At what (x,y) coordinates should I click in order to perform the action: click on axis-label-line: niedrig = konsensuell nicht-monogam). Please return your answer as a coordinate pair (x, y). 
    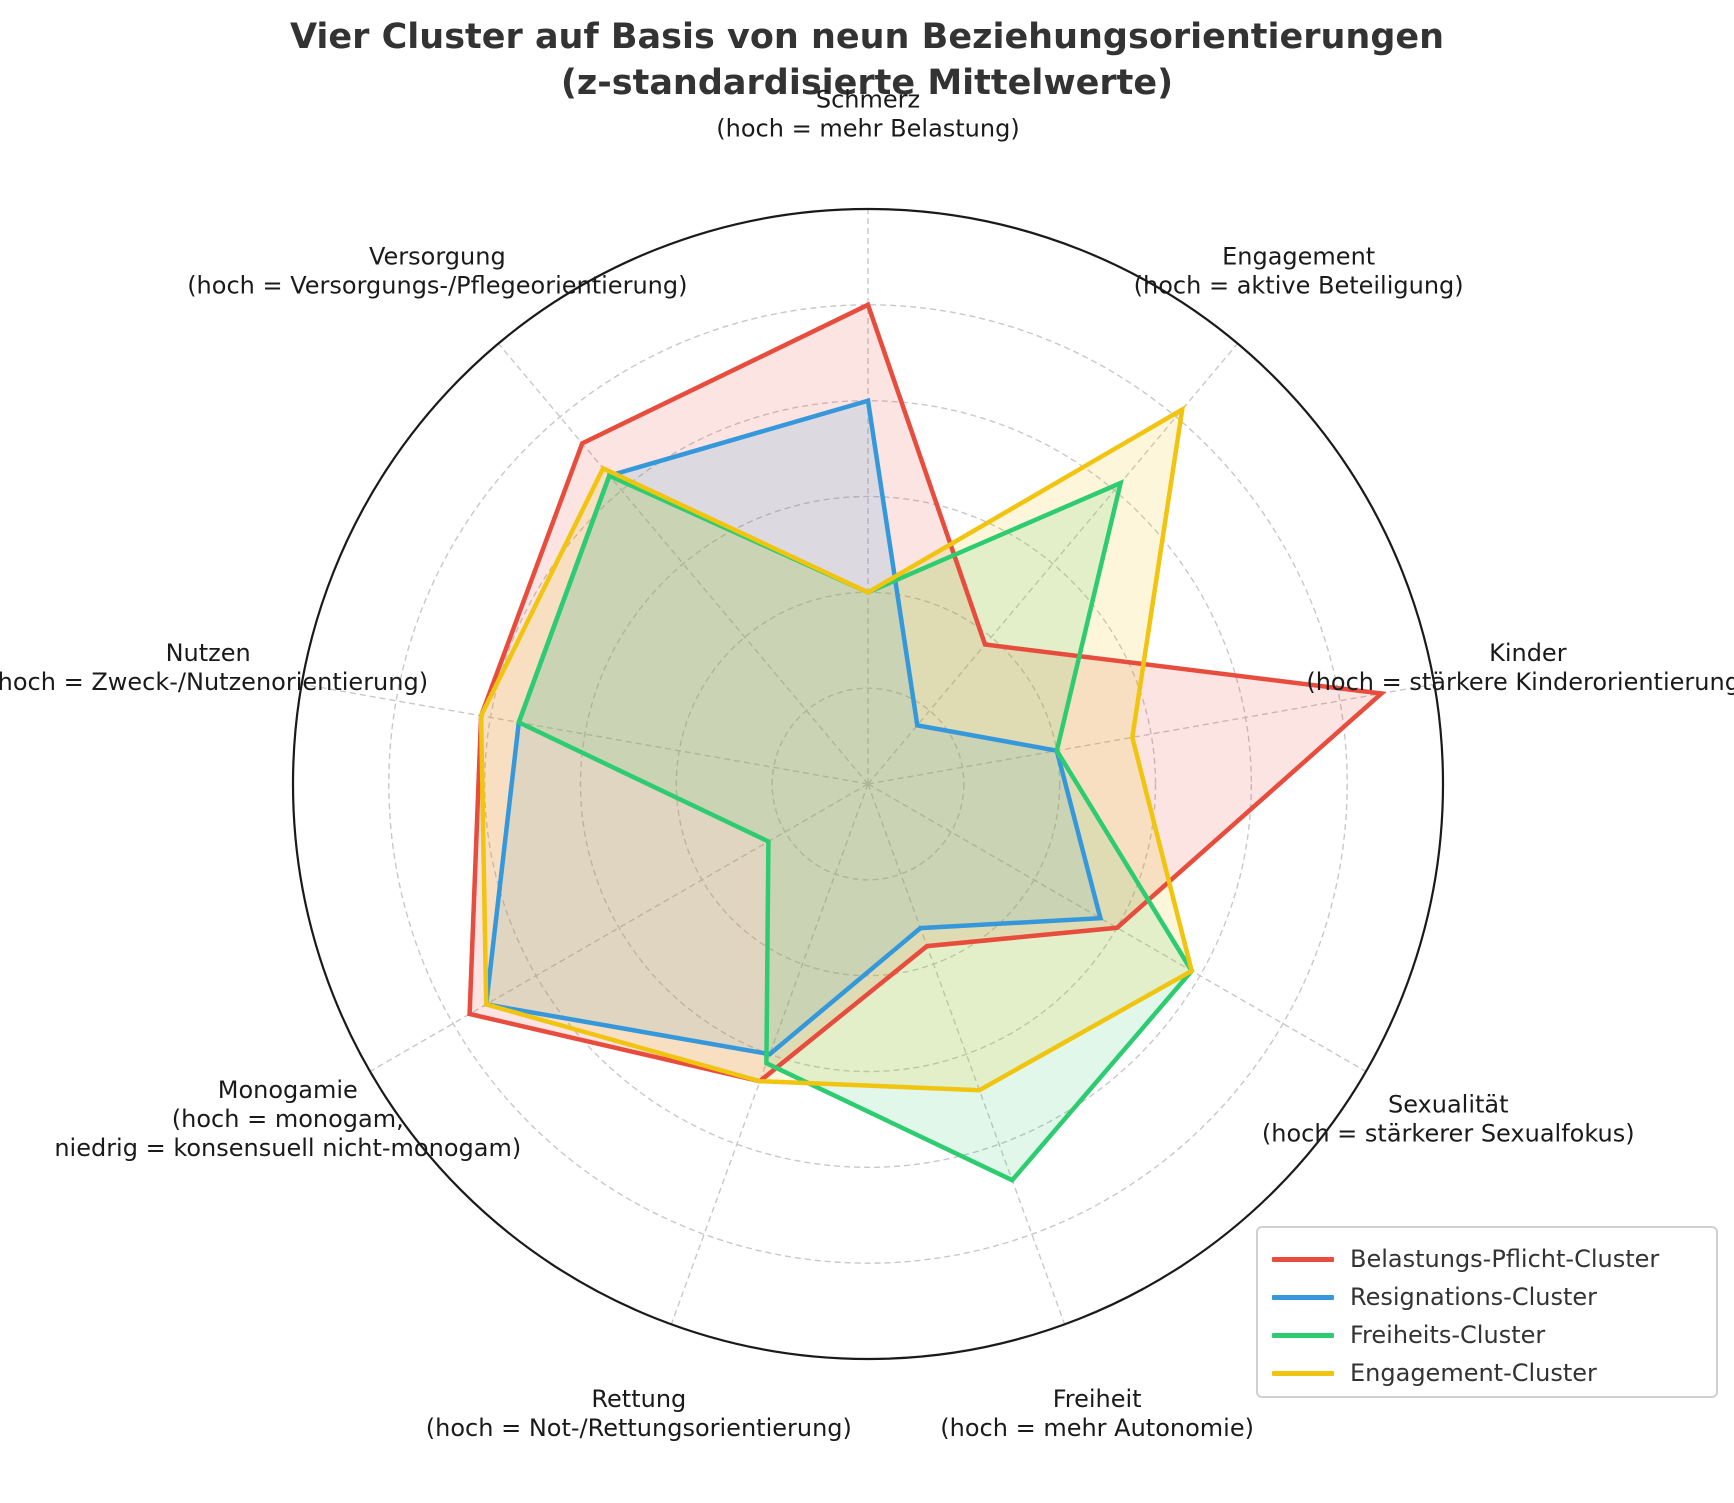
    Looking at the image, I should click on (287, 1148).